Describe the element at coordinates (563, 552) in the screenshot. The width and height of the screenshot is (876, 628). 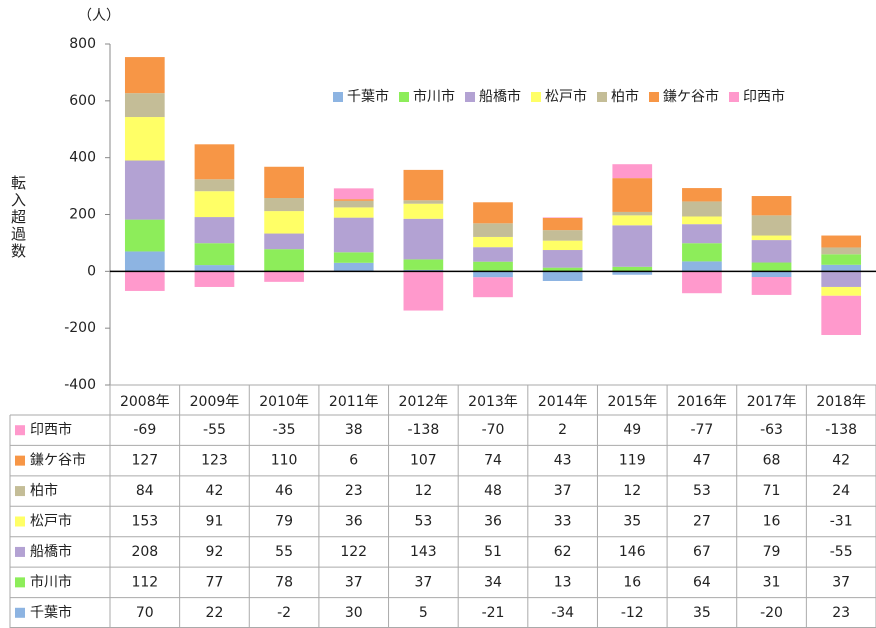
I see `table-cell: 62` at that location.